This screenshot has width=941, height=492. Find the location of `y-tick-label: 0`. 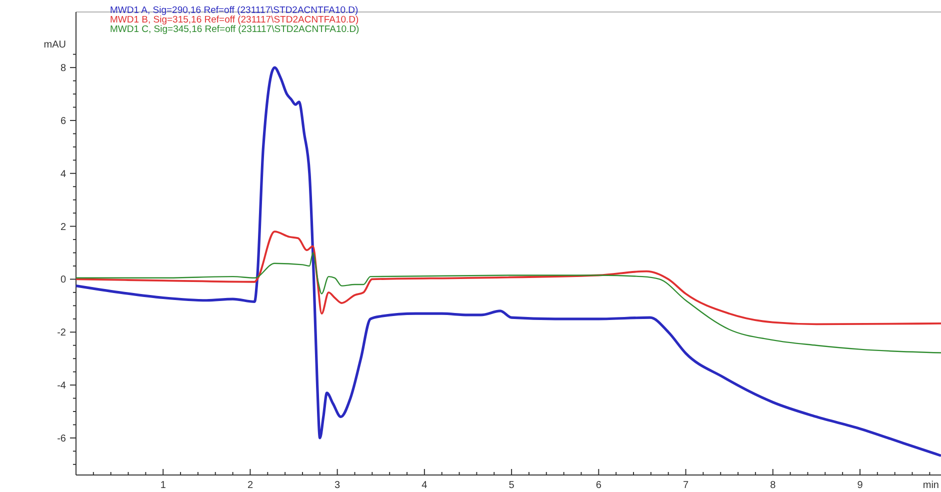

y-tick-label: 0 is located at coordinates (63, 280).